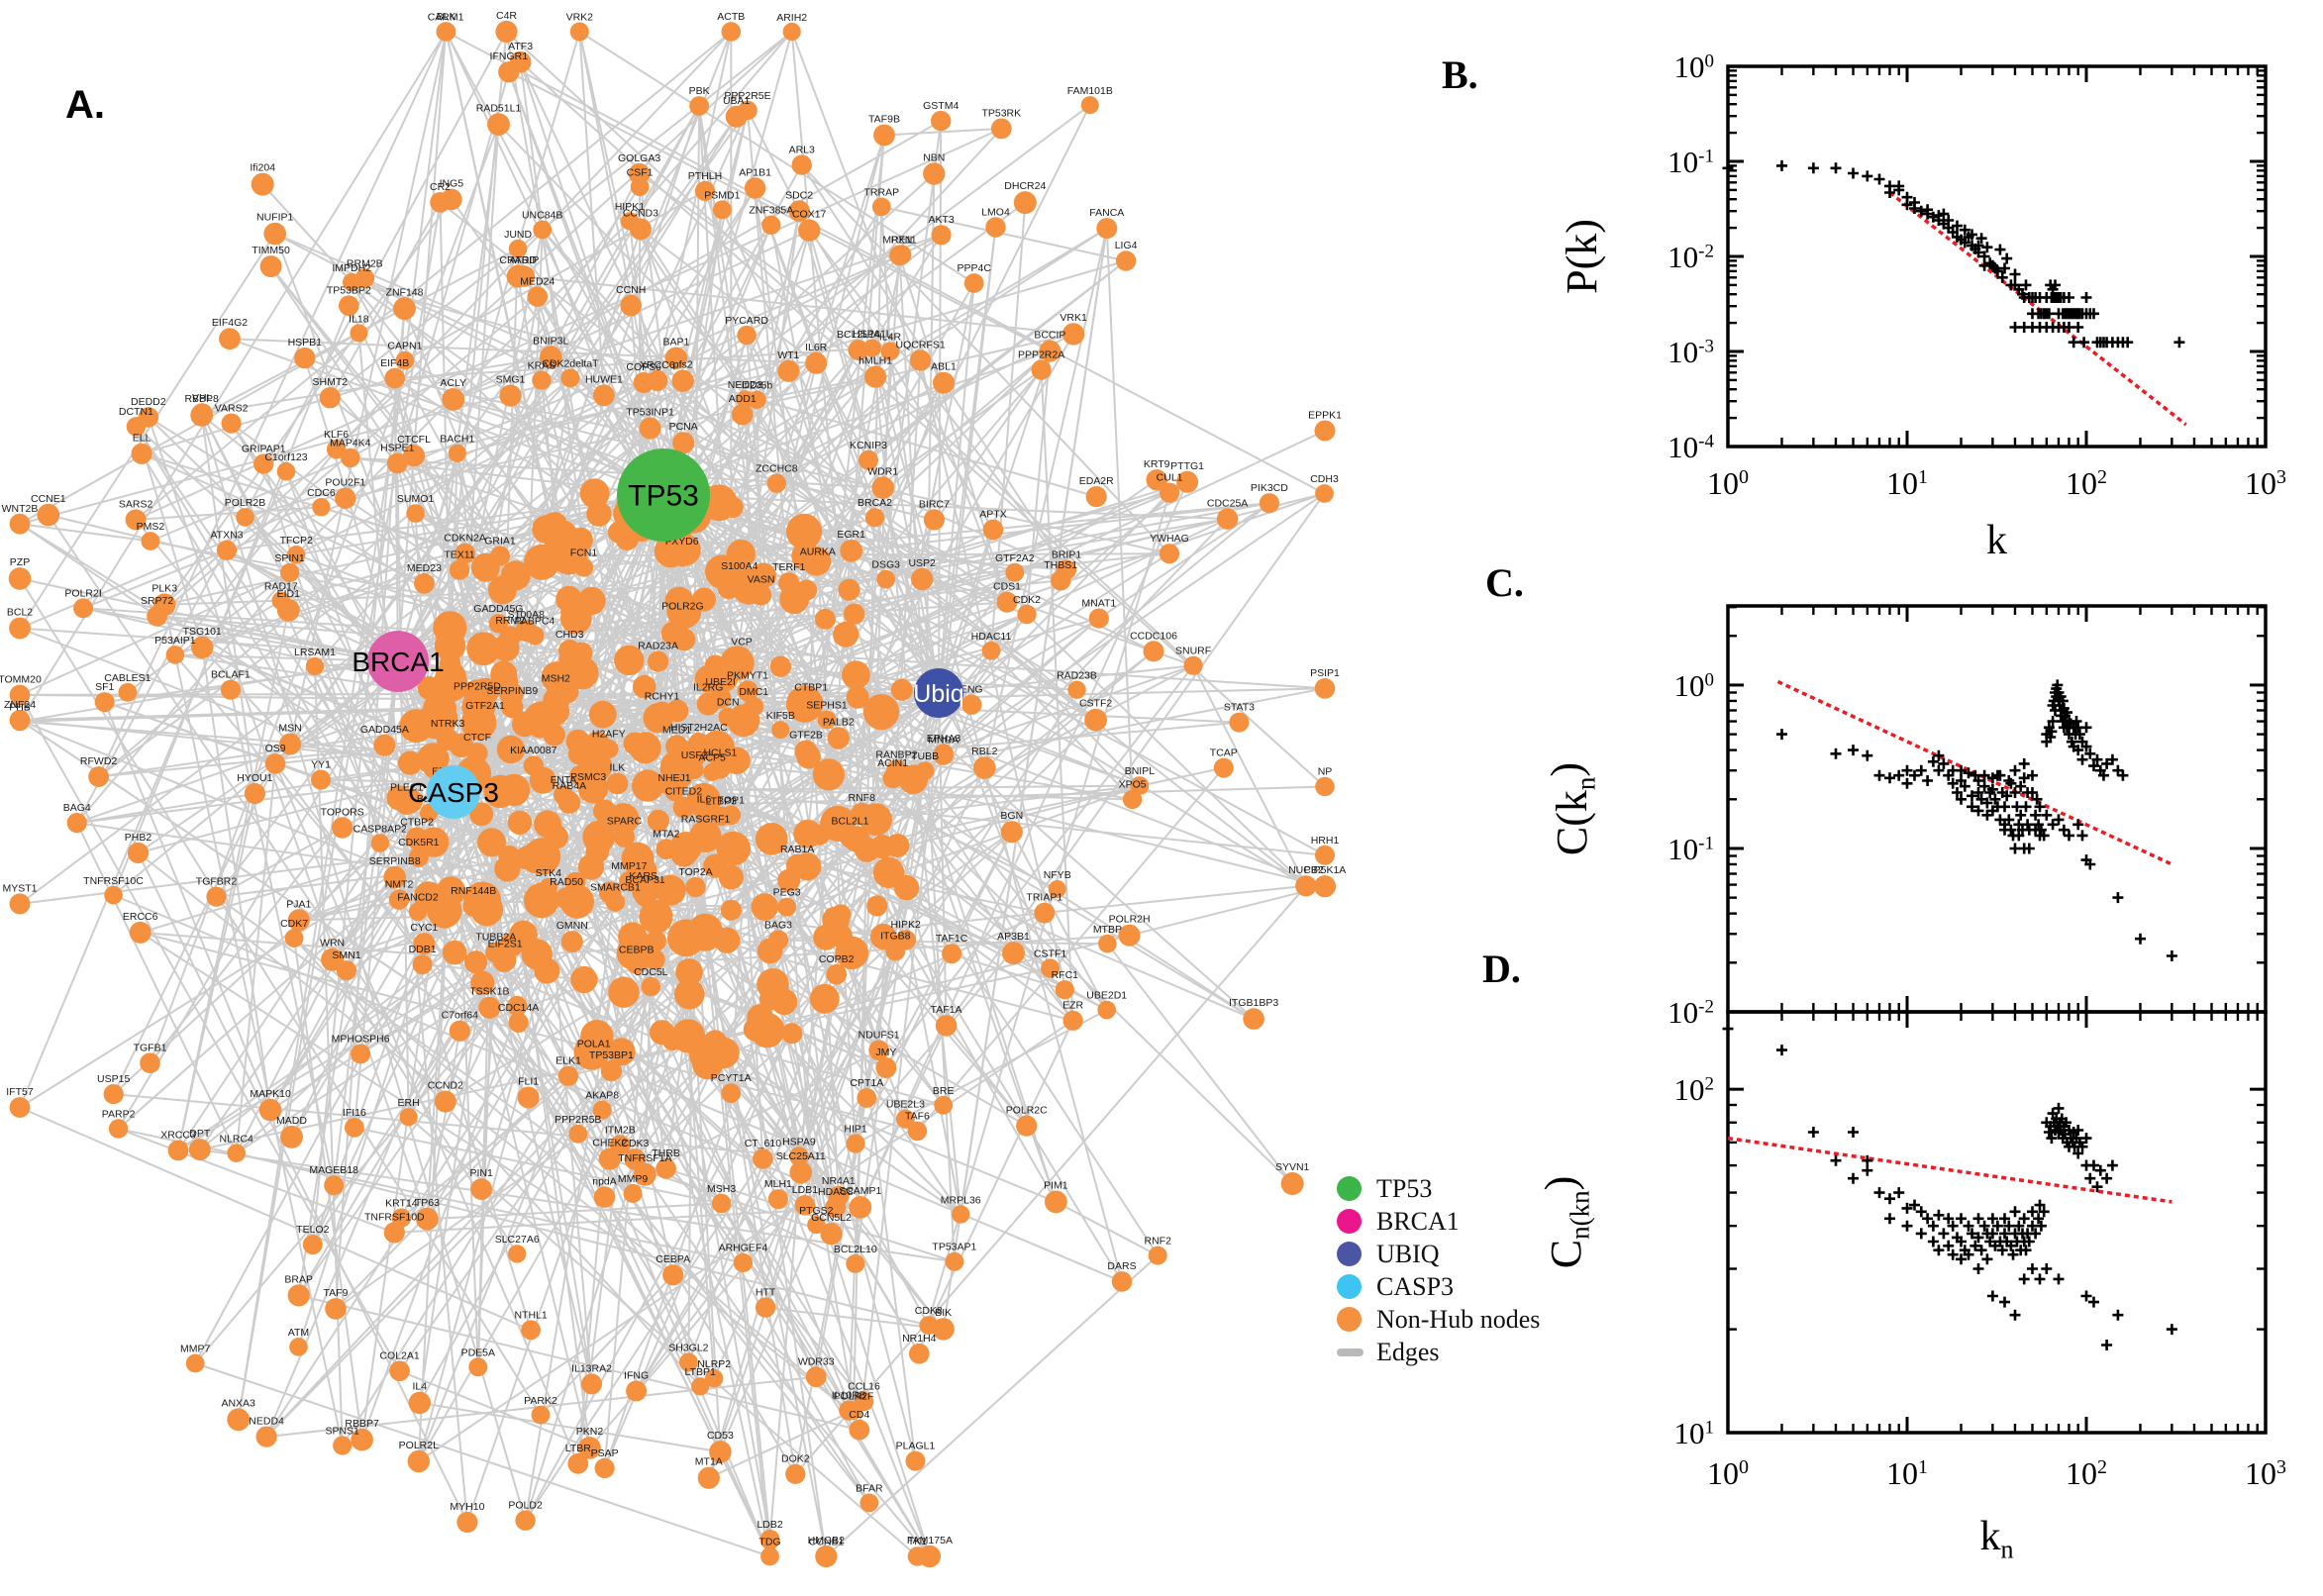  What do you see at coordinates (1997, 256) in the screenshot?
I see `plot-frame` at bounding box center [1997, 256].